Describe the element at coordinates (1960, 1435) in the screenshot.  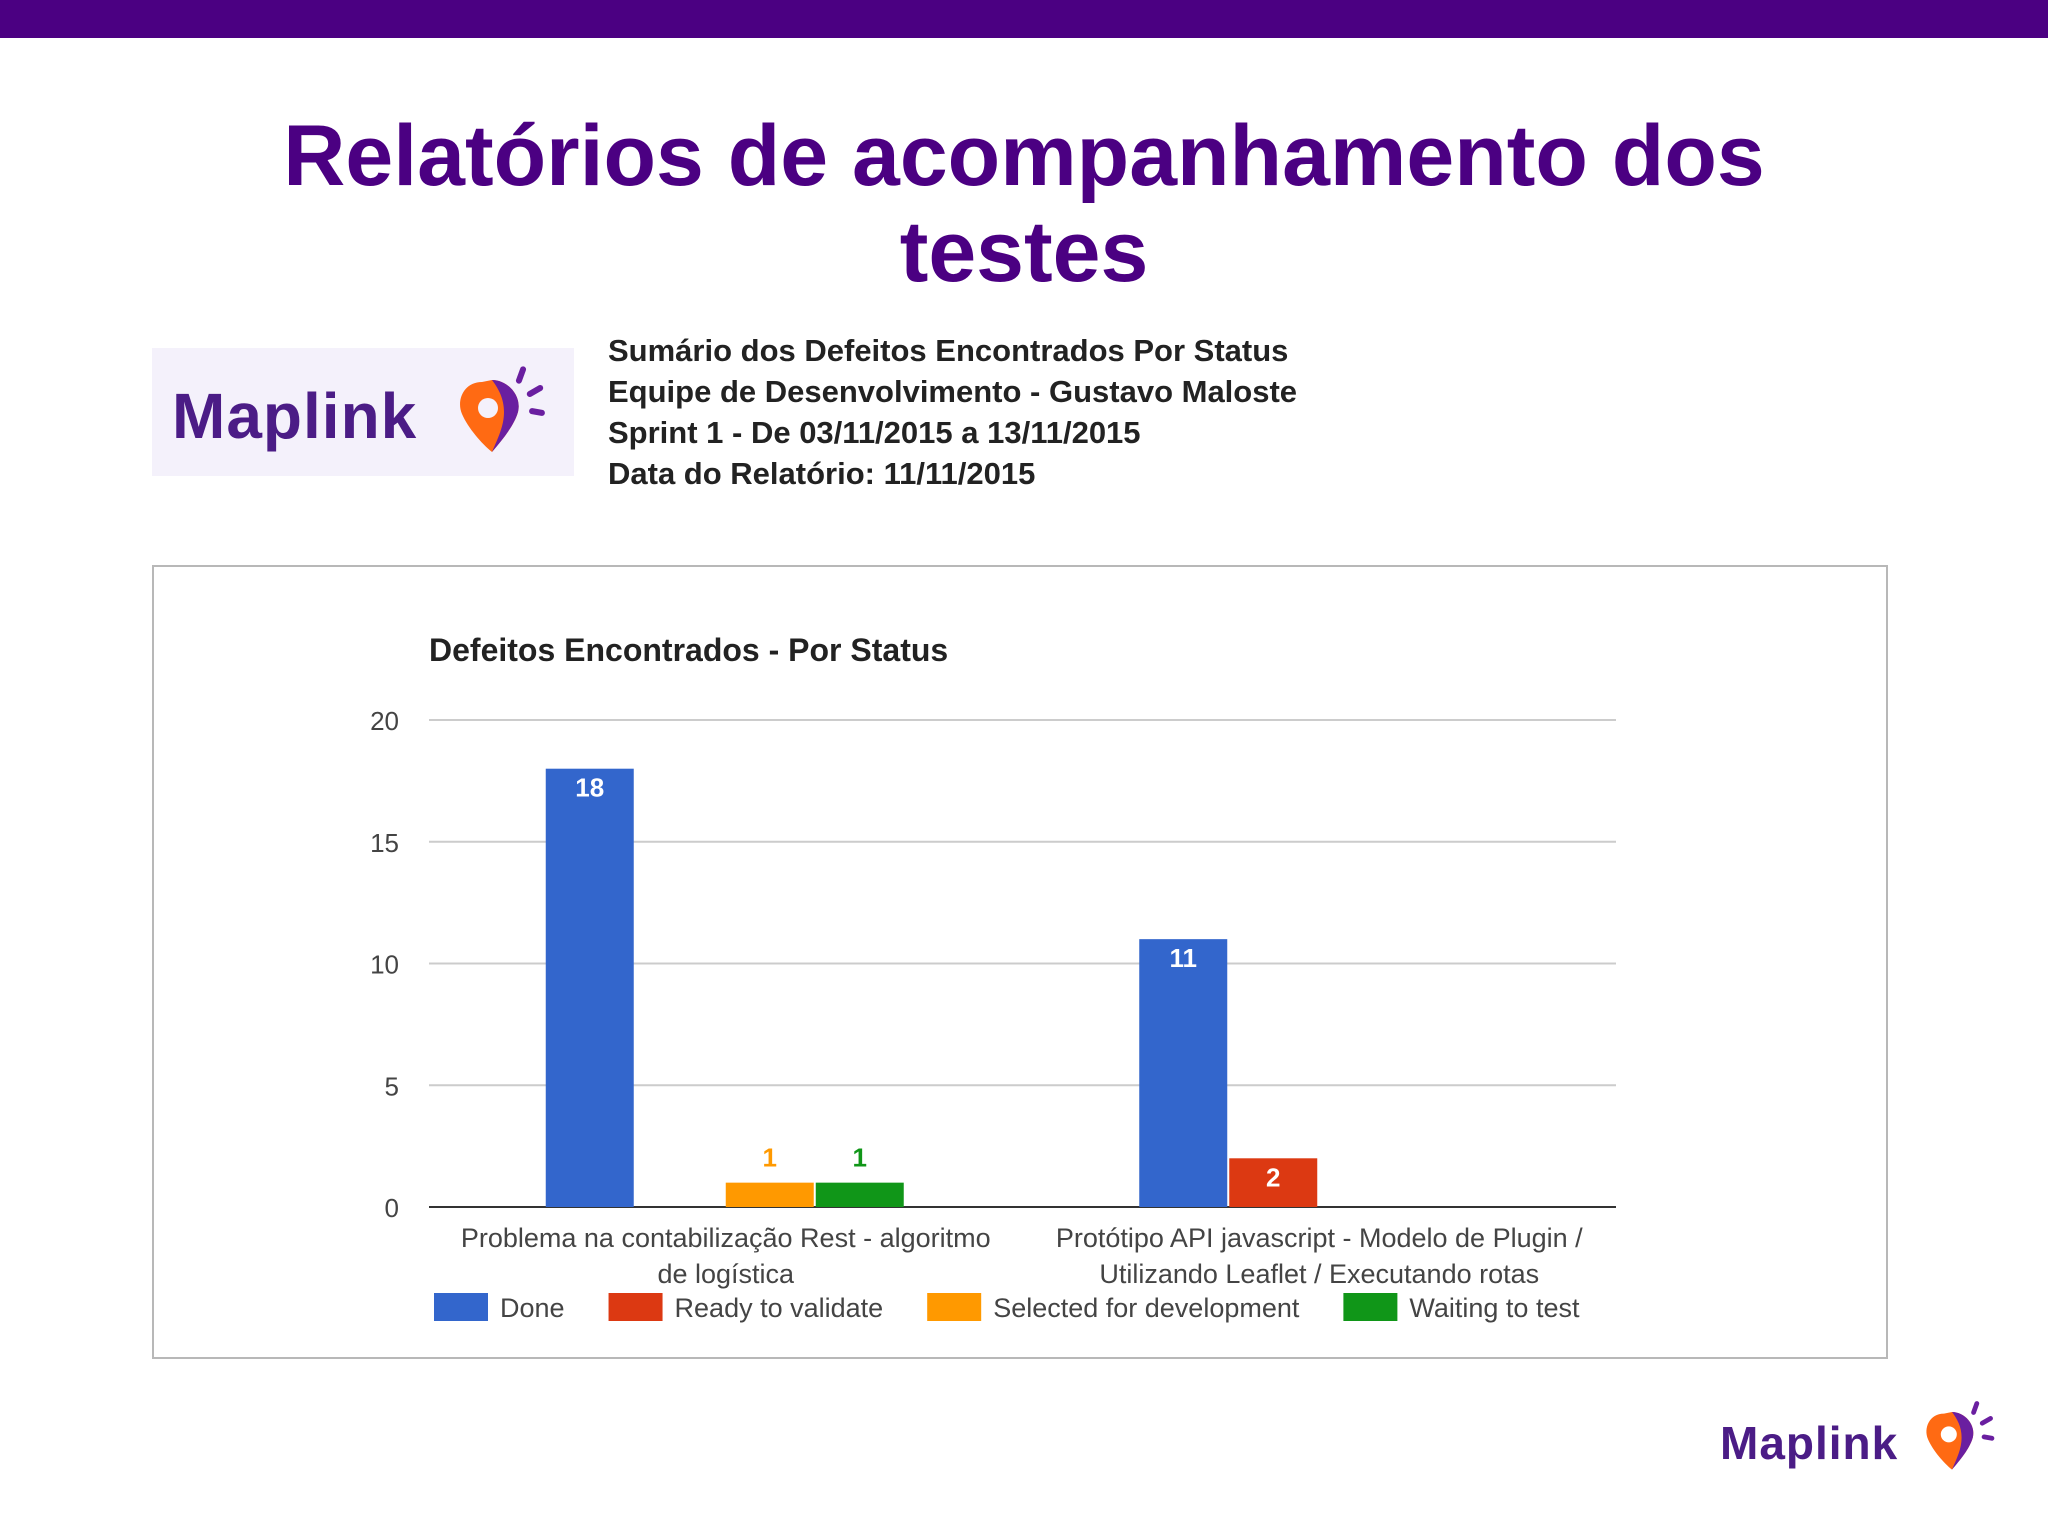
I see `footer-map-pin-icon` at that location.